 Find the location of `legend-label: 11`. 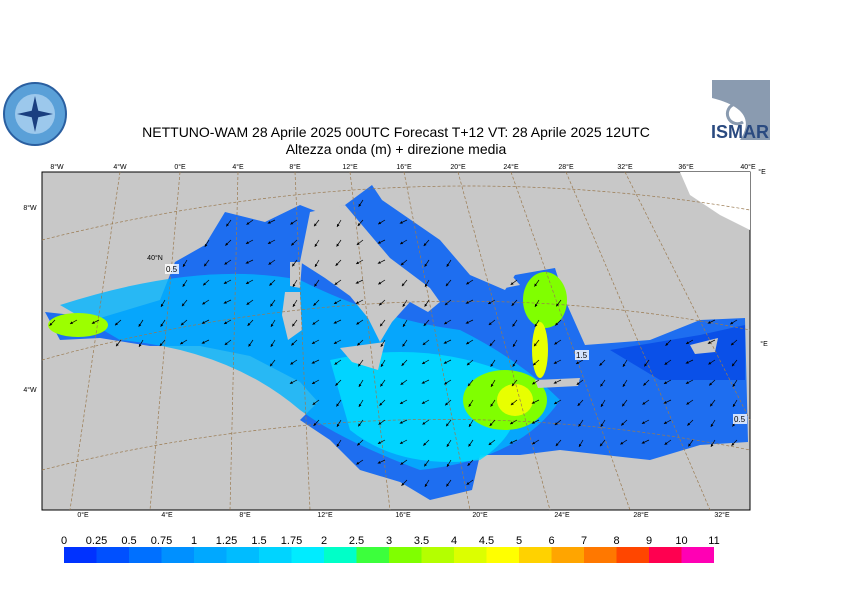

legend-label: 11 is located at coordinates (713, 541).